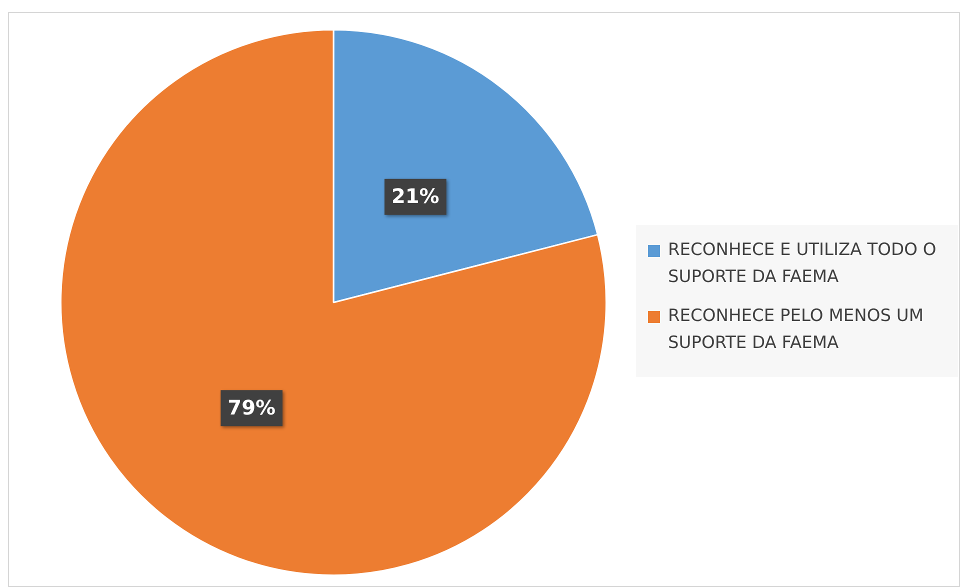 Image resolution: width=961 pixels, height=588 pixels. Describe the element at coordinates (252, 407) in the screenshot. I see `data-label: 79%` at that location.